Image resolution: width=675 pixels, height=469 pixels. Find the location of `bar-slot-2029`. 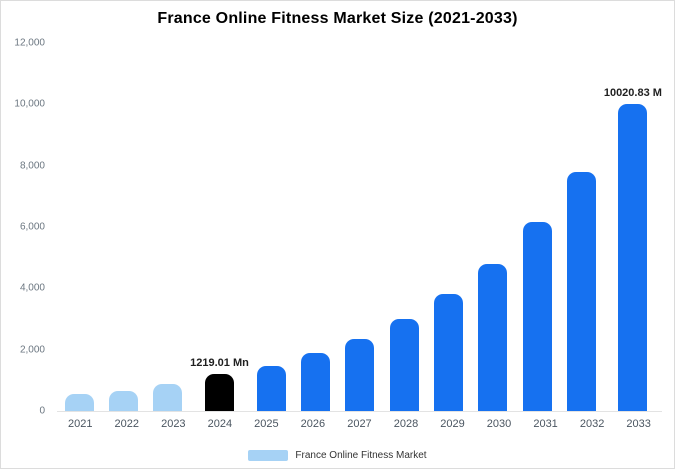

bar-slot-2029 is located at coordinates (448, 227).